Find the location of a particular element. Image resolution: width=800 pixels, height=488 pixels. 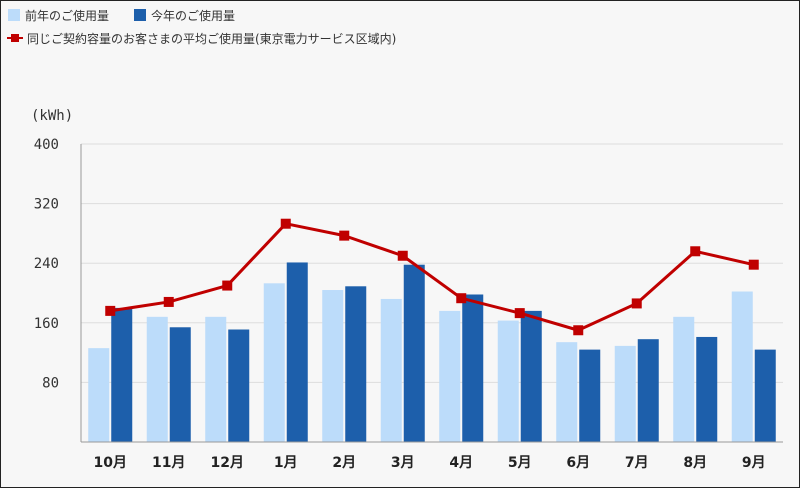

x-tick-label-7: 4月 is located at coordinates (461, 463).